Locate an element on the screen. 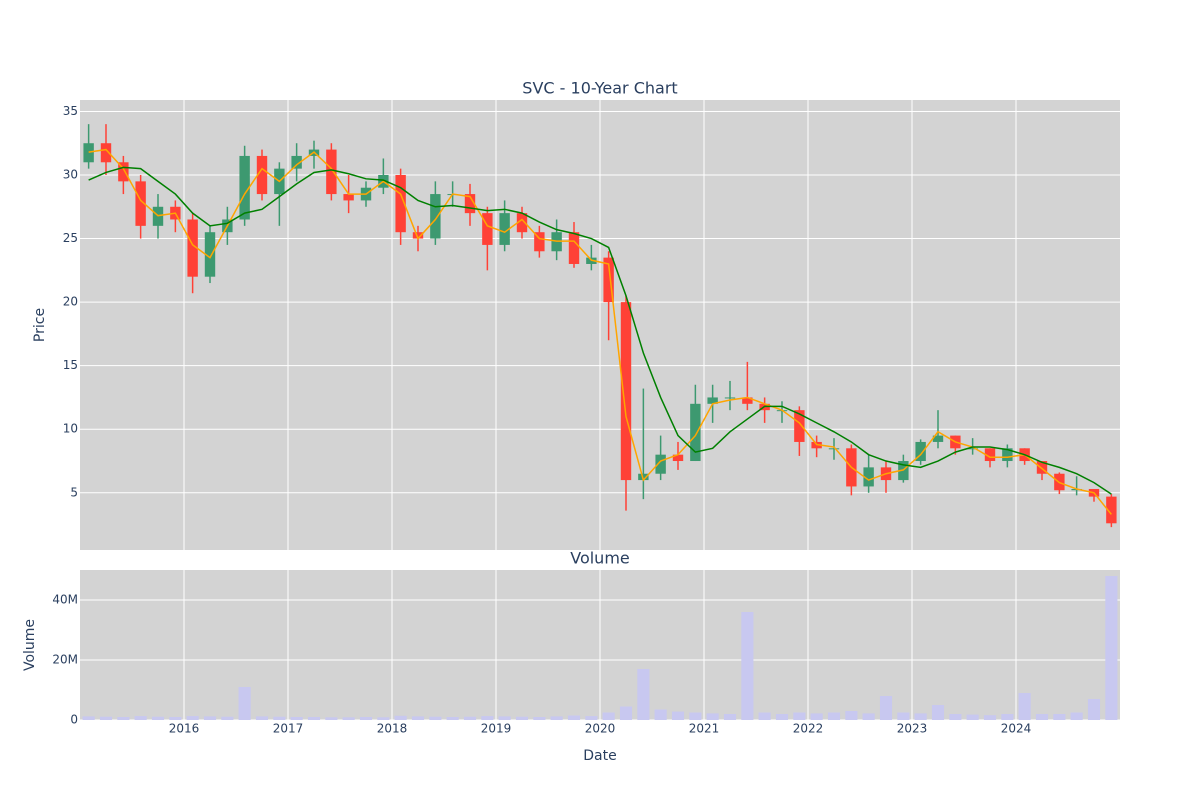 The width and height of the screenshot is (1200, 800). x-tick-label: 2019 is located at coordinates (496, 729).